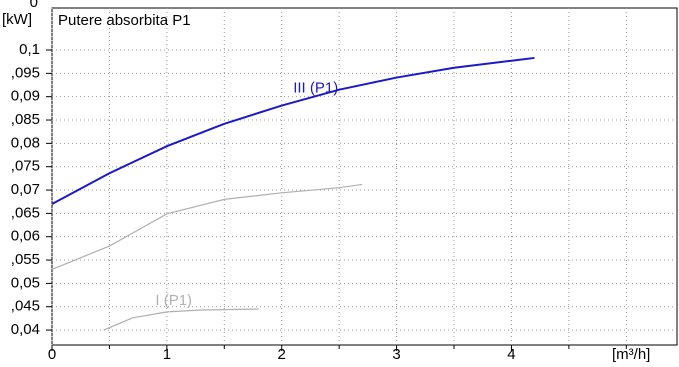  I want to click on y-tick-label: 0,05, so click(25, 282).